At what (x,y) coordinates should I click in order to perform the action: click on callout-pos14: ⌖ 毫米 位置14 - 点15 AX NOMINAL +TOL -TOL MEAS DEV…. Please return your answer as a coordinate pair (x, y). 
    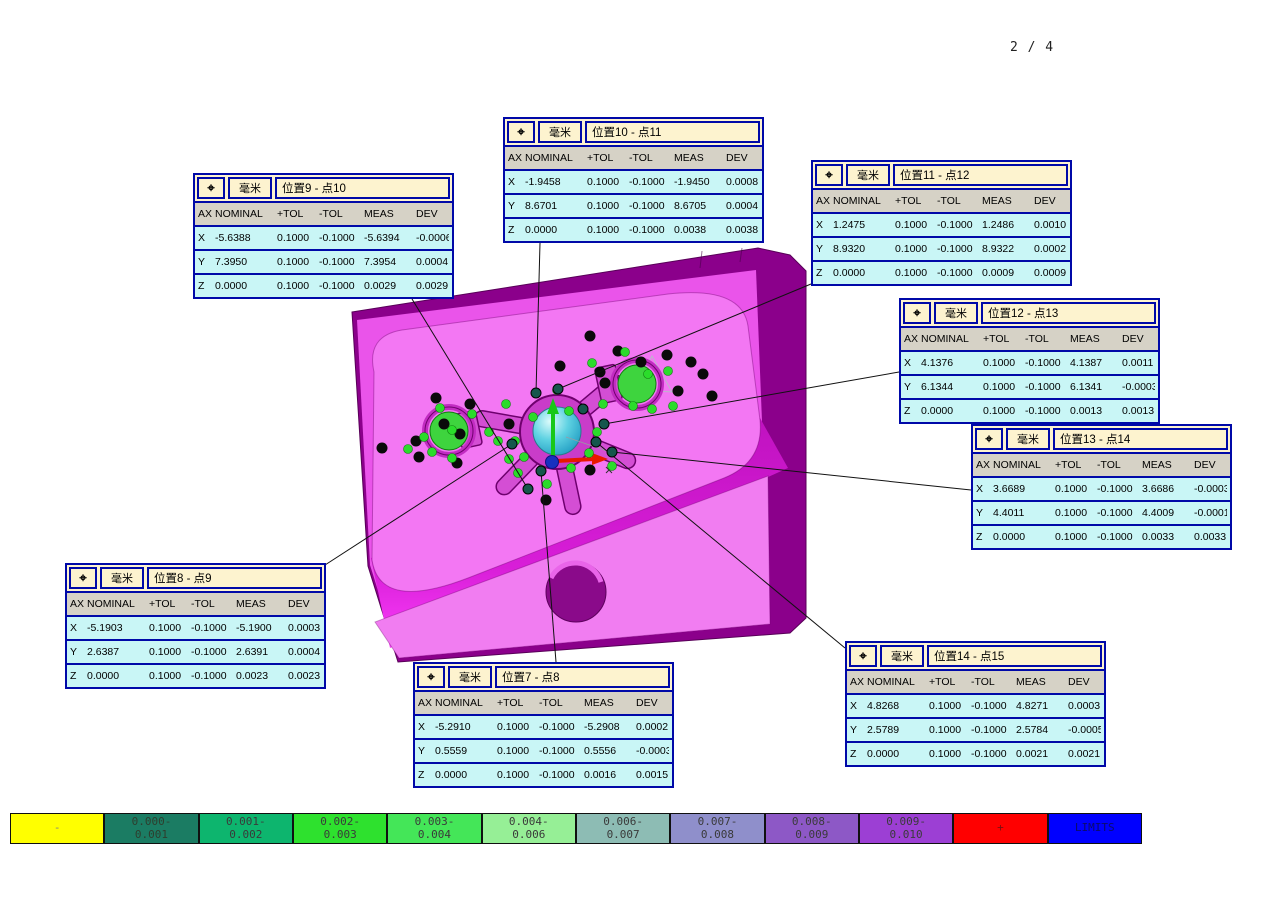
    Looking at the image, I should click on (975, 704).